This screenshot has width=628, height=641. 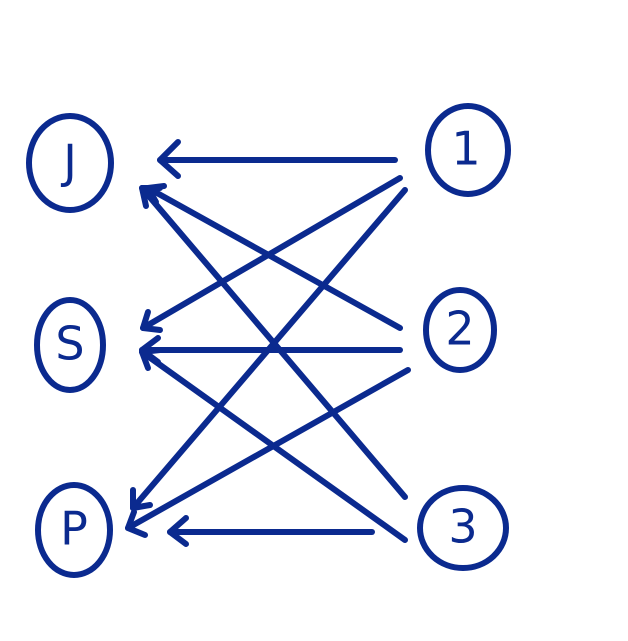 I want to click on edge-3-to-p, so click(x=271, y=531).